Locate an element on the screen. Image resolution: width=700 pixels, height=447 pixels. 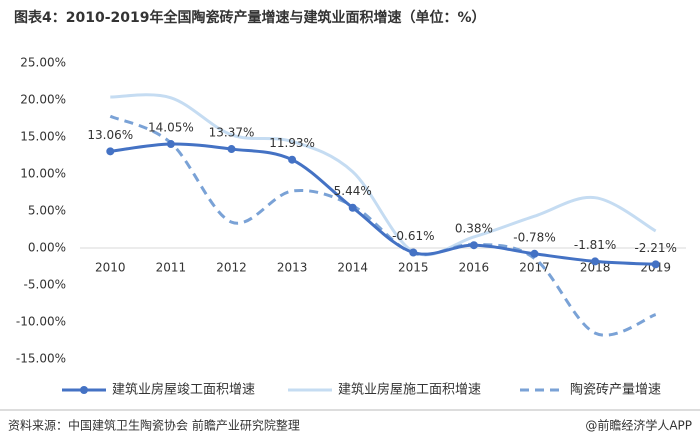
data-label: -0.78% is located at coordinates (534, 237).